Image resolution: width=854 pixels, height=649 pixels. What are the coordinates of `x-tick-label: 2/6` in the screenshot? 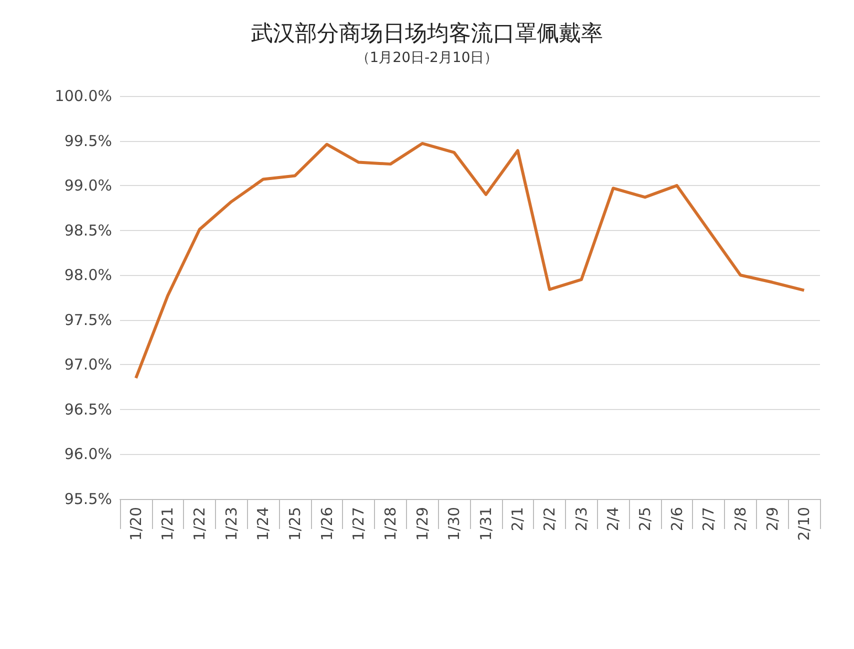 It's located at (677, 519).